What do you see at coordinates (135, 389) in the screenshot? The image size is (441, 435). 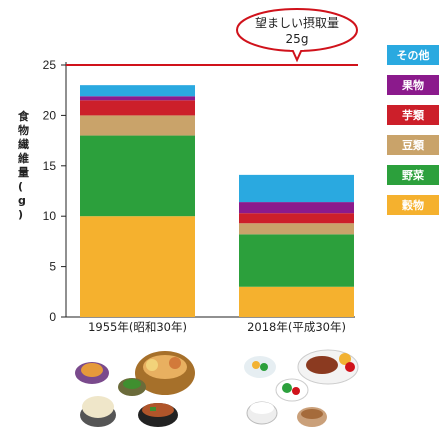 I see `meal-illustration-1955` at bounding box center [135, 389].